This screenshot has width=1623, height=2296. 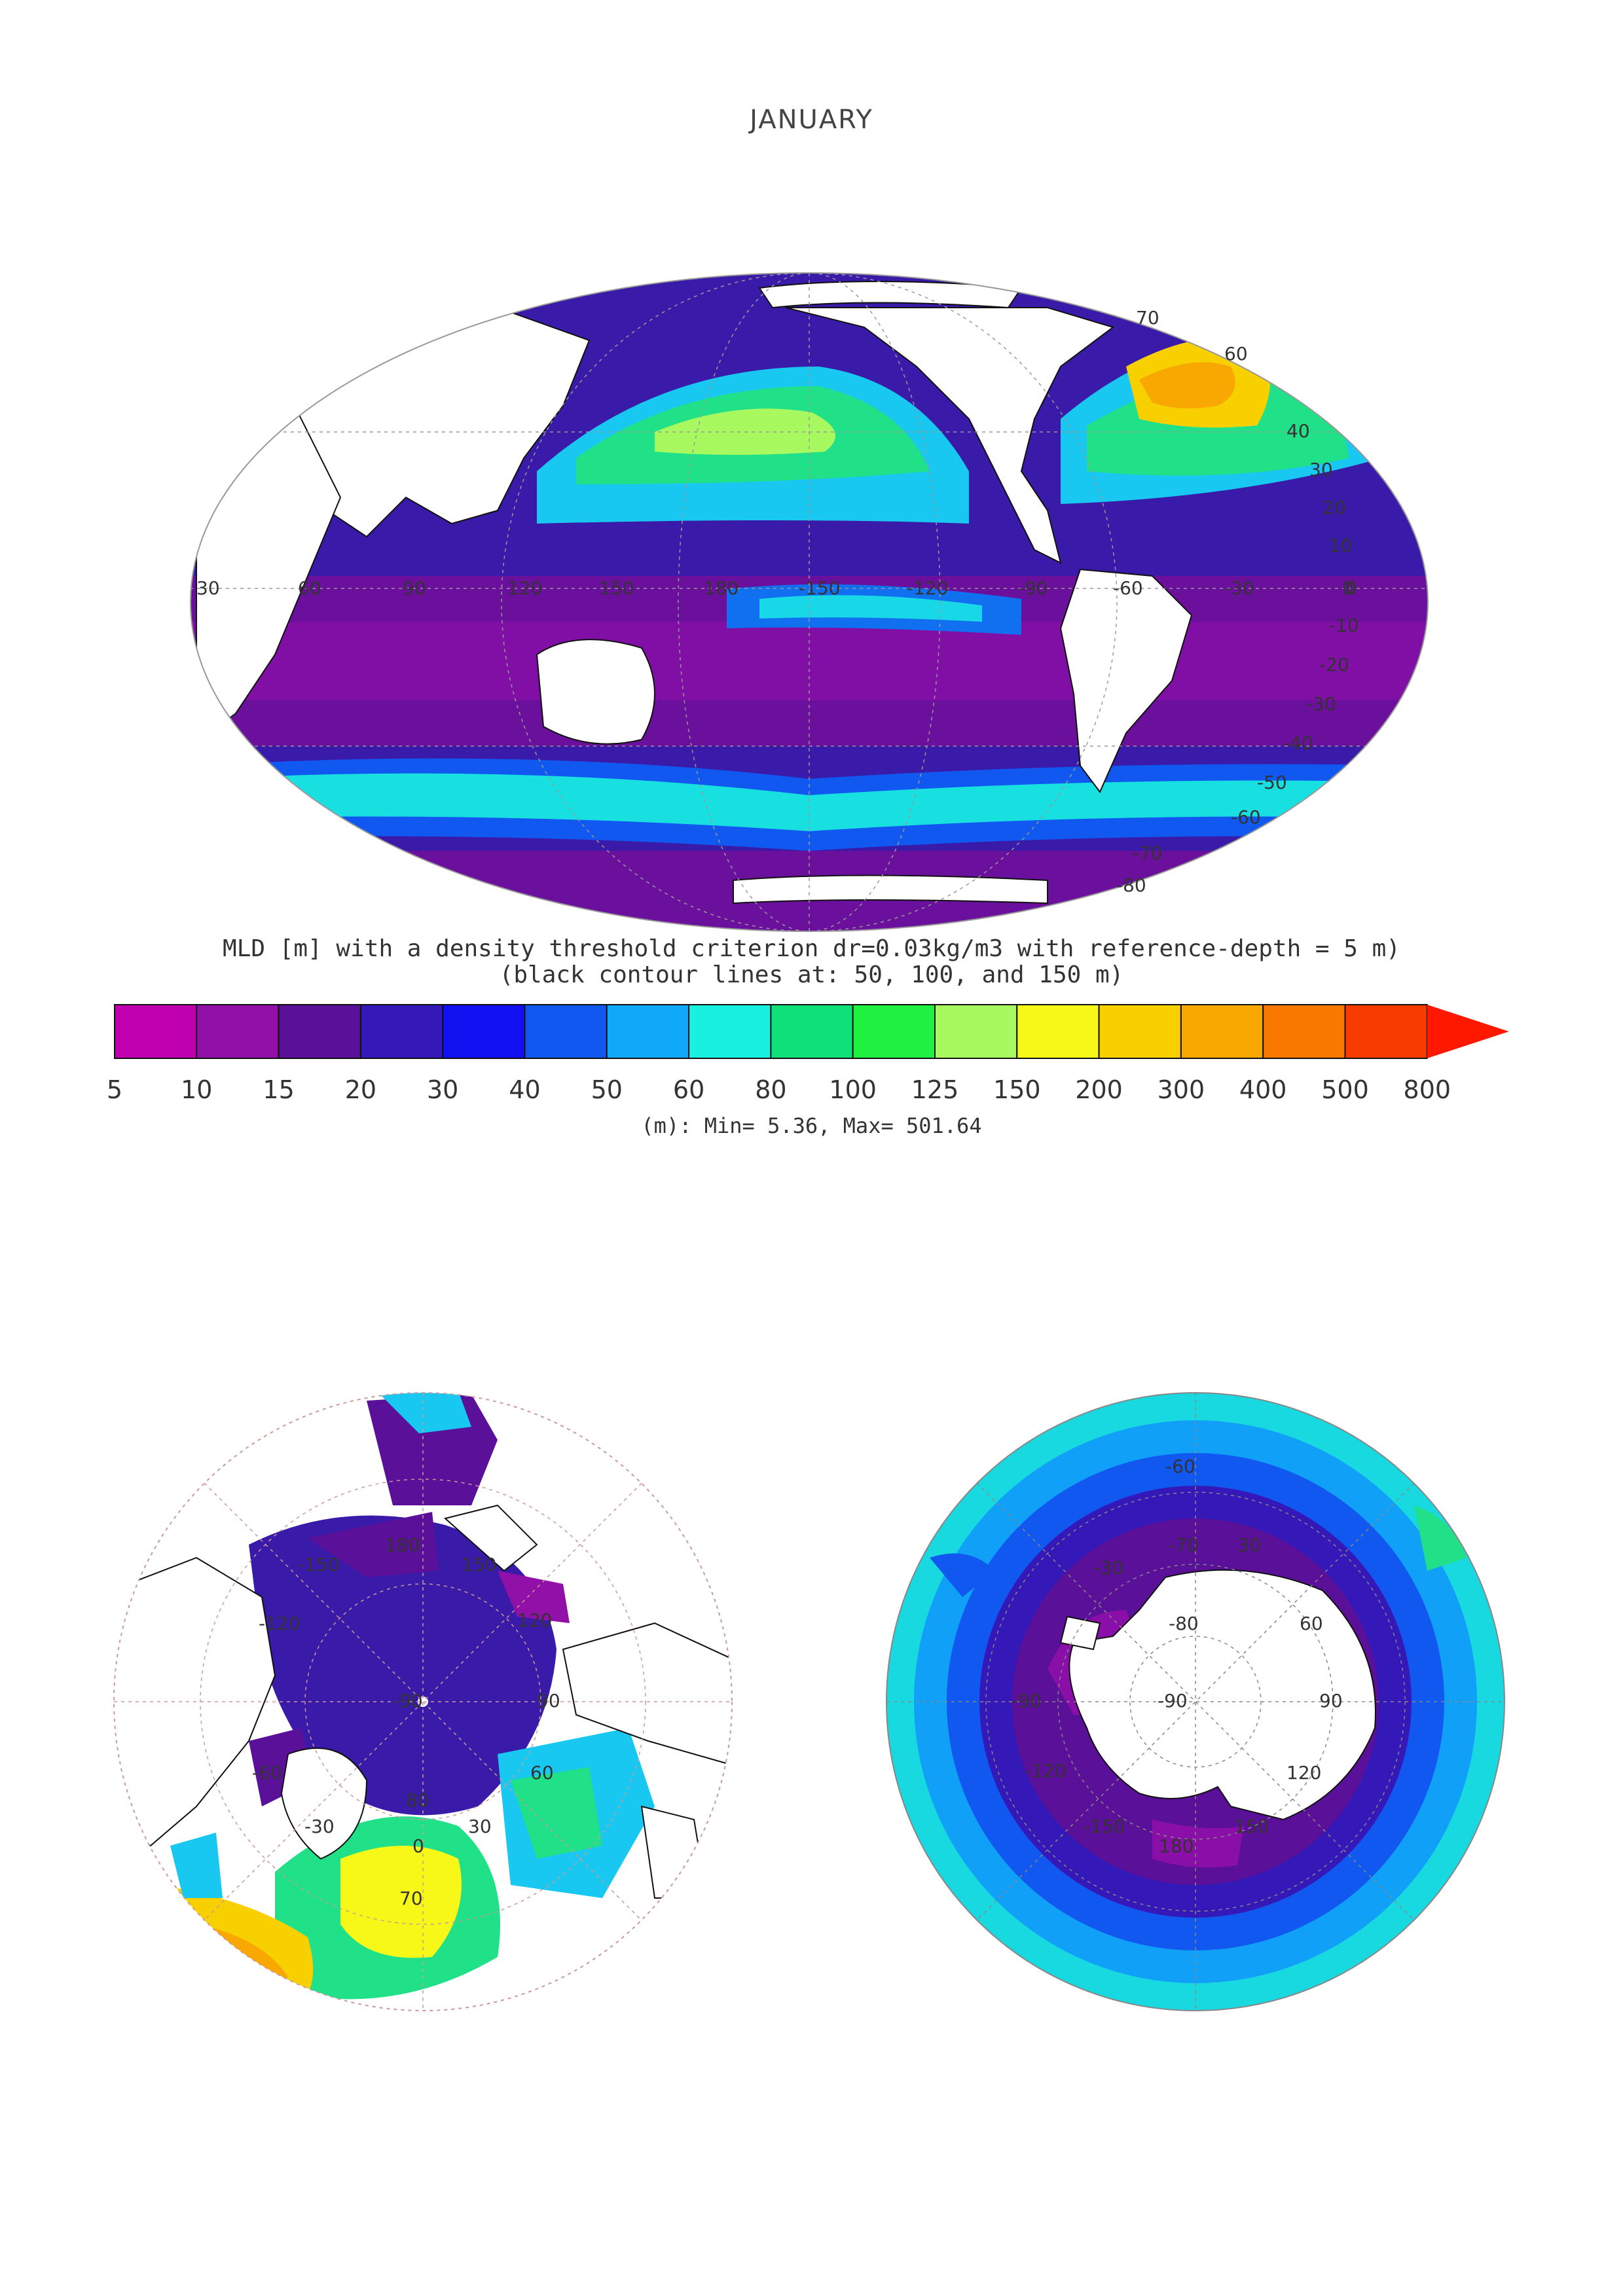 I want to click on np-label: -120, so click(x=280, y=1623).